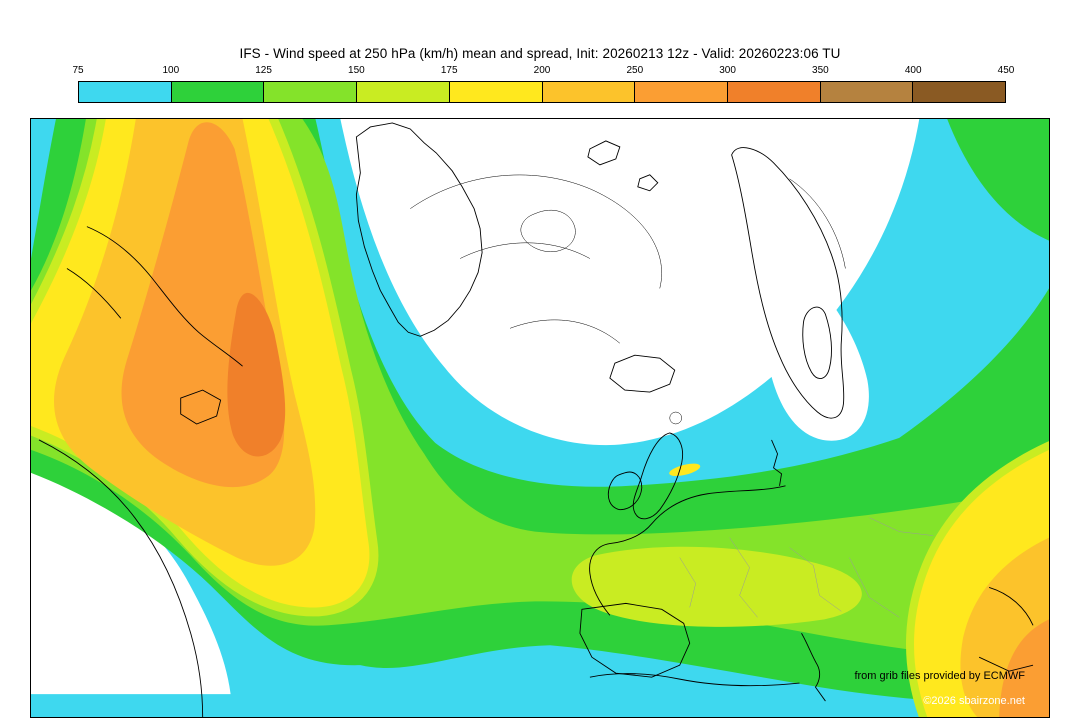 Image resolution: width=1080 pixels, height=718 pixels. I want to click on colorbar-ticks: 75 100 125 150 175 200 250 300 350 400 450, so click(543, 71).